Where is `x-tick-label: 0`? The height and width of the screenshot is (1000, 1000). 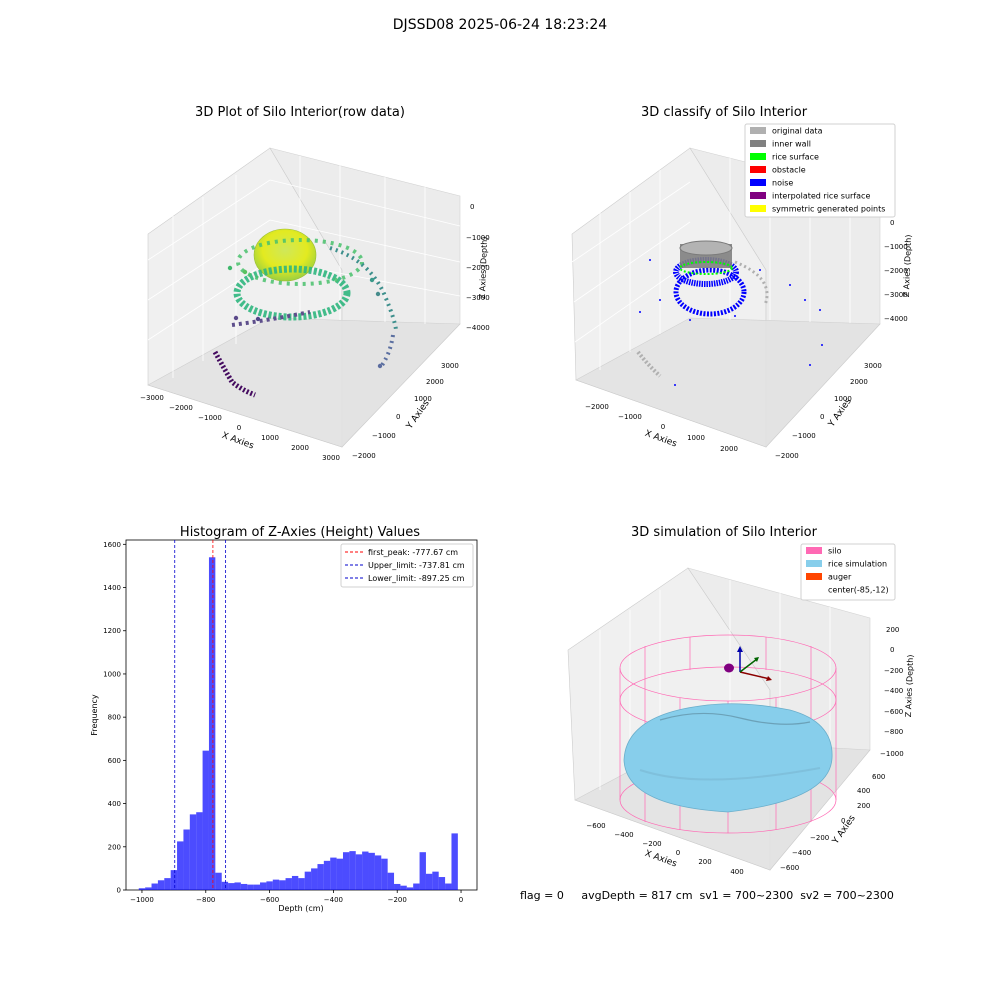
x-tick-label: 0 is located at coordinates (461, 900).